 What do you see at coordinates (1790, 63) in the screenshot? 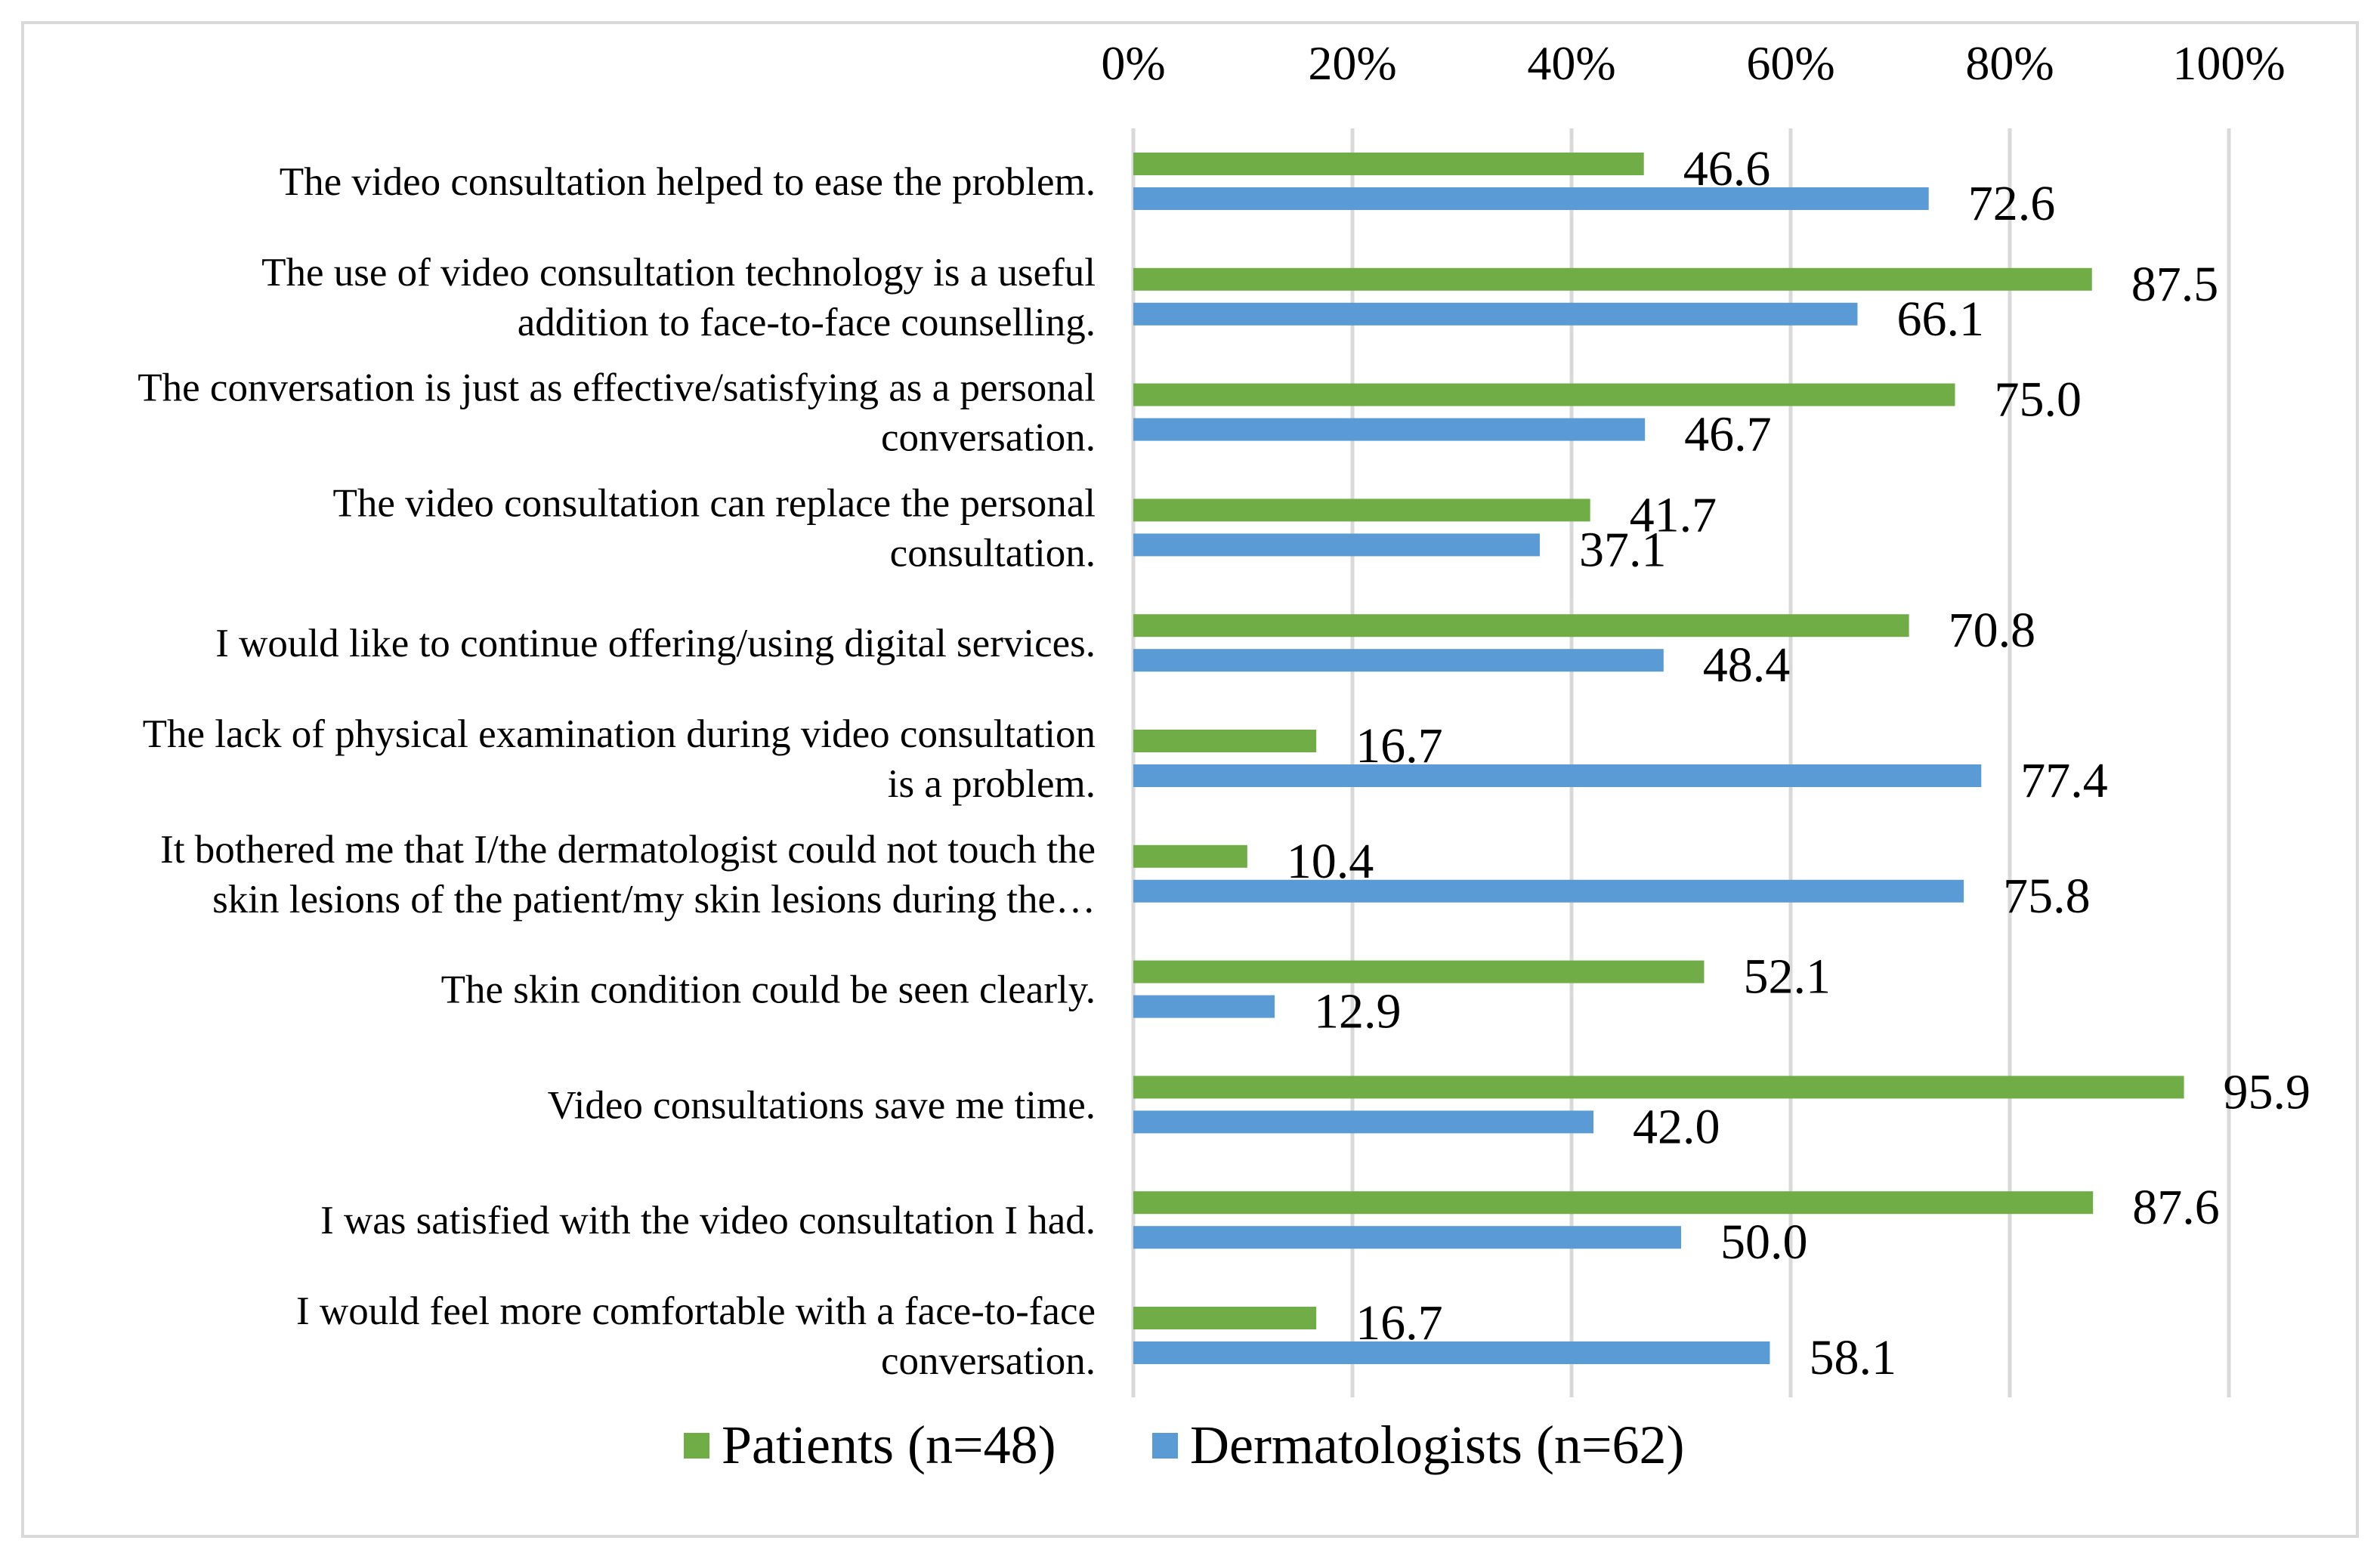
I see `x-tick-label: 60%` at bounding box center [1790, 63].